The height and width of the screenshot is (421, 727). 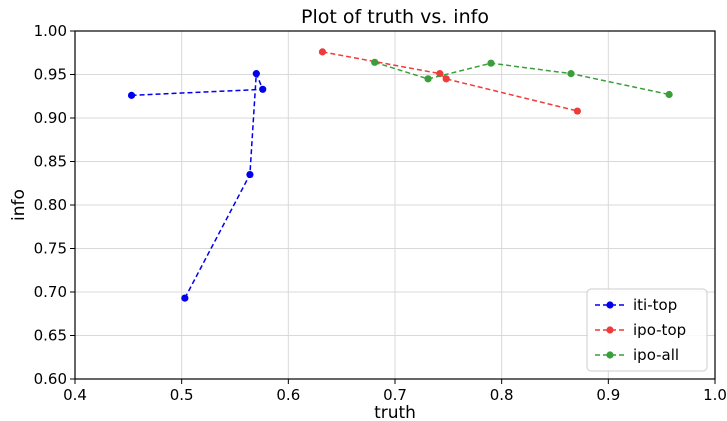 I want to click on x-tick-label: 0.7, so click(x=395, y=395).